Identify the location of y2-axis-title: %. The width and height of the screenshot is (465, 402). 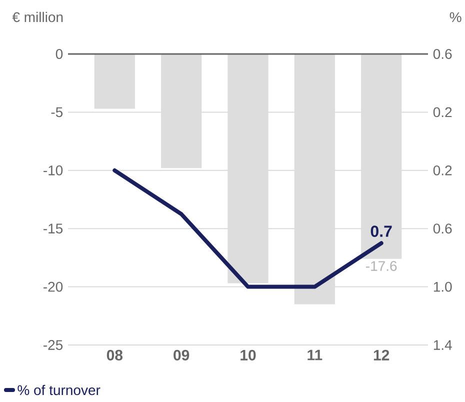
(456, 17).